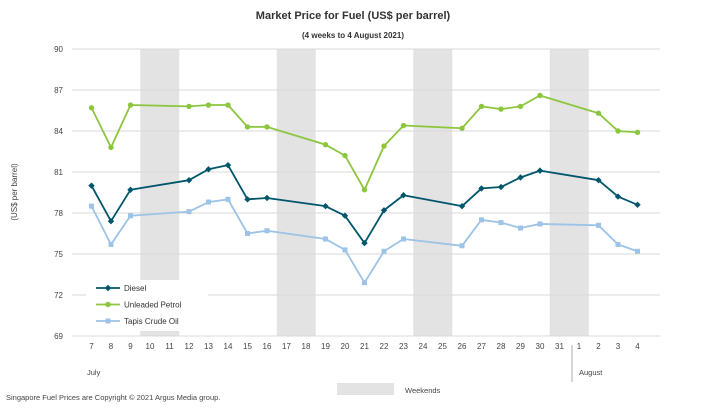  Describe the element at coordinates (108, 288) in the screenshot. I see `legend-marker-diesel` at that location.